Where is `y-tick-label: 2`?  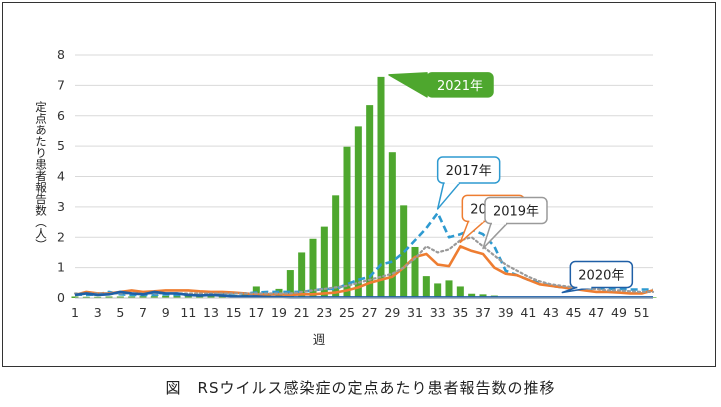
y-tick-label: 2 is located at coordinates (61, 236).